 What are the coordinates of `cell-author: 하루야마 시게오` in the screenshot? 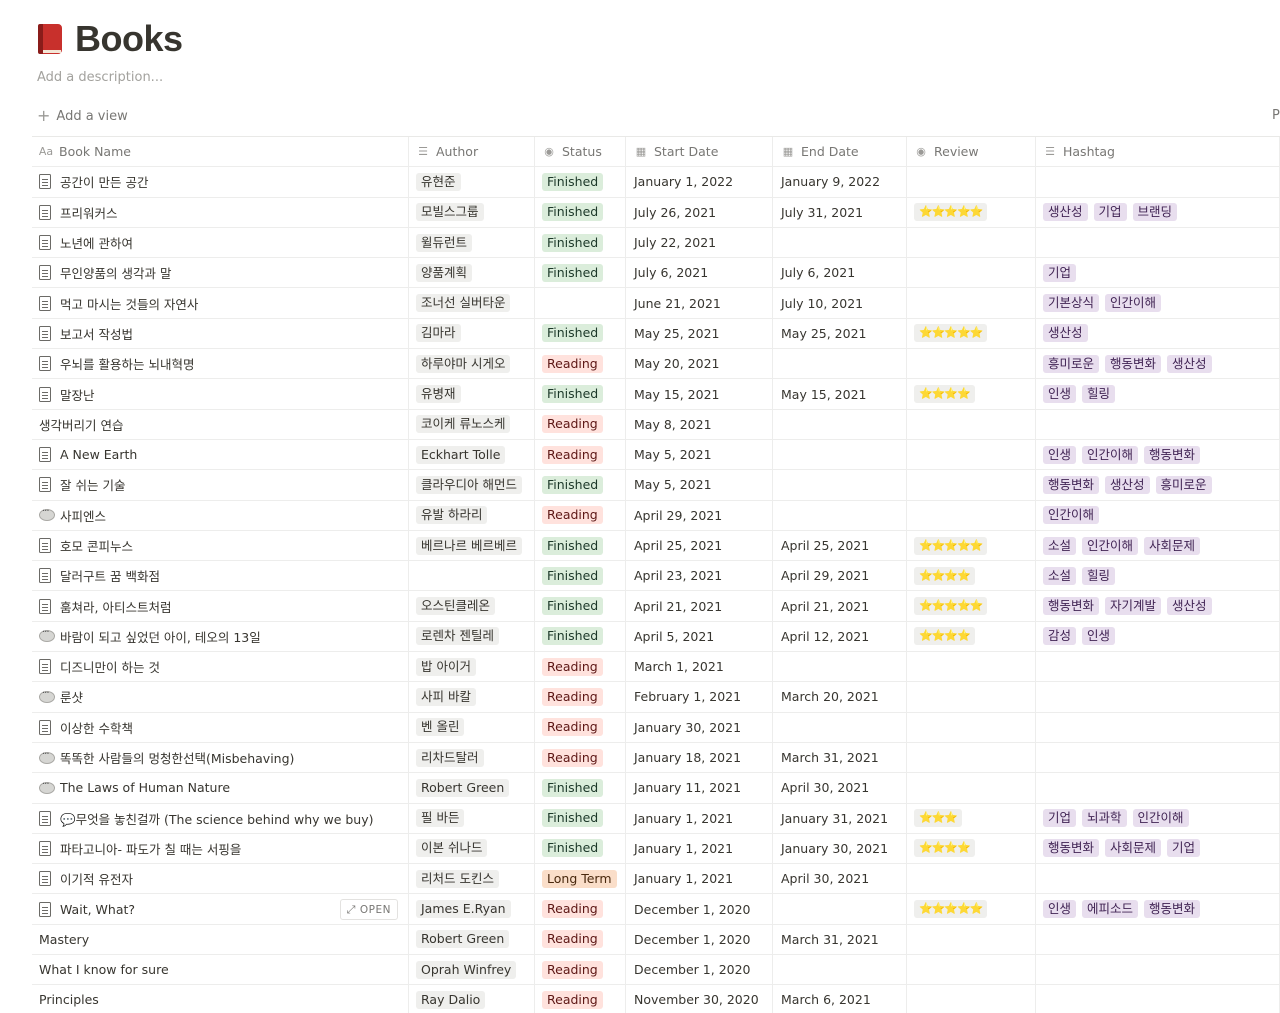 It's located at (472, 364).